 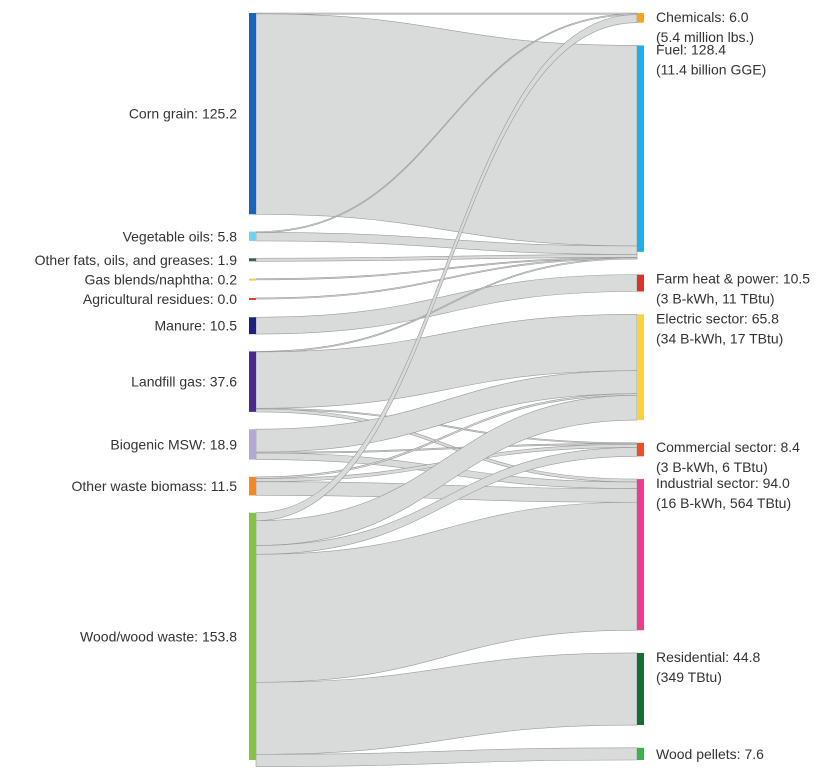 What do you see at coordinates (712, 467) in the screenshot?
I see `target-label-commercial-sector-detail: (3 B-kWh, 6 TBtu)` at bounding box center [712, 467].